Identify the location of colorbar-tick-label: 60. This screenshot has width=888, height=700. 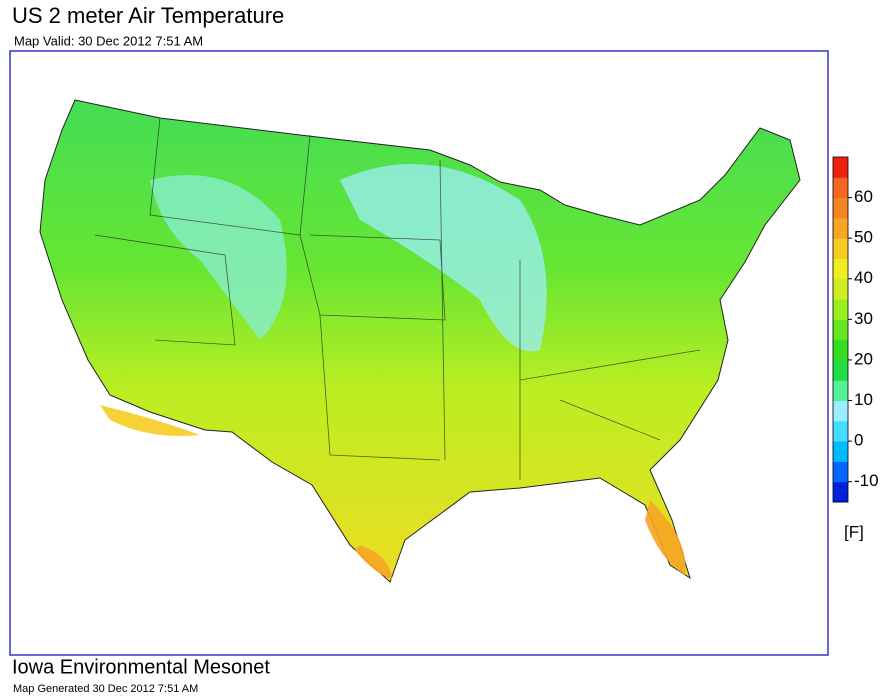
(863, 196).